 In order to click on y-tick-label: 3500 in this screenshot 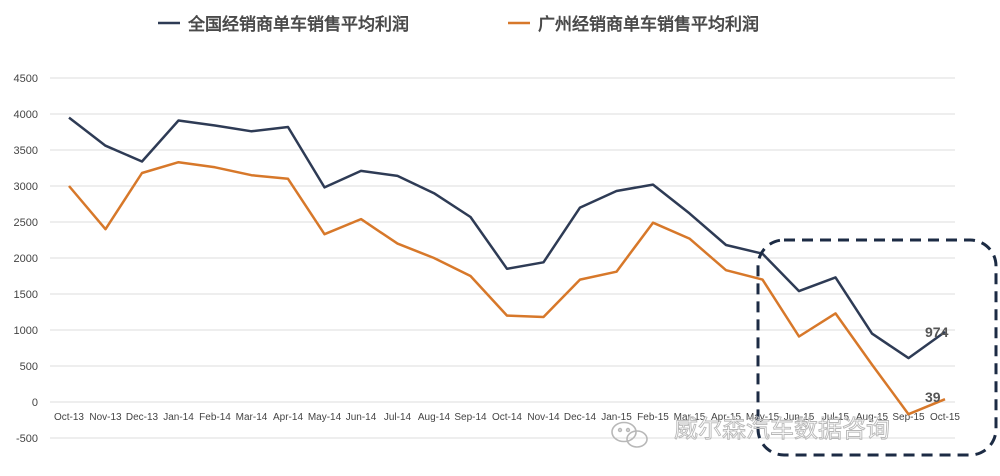, I will do `click(26, 151)`.